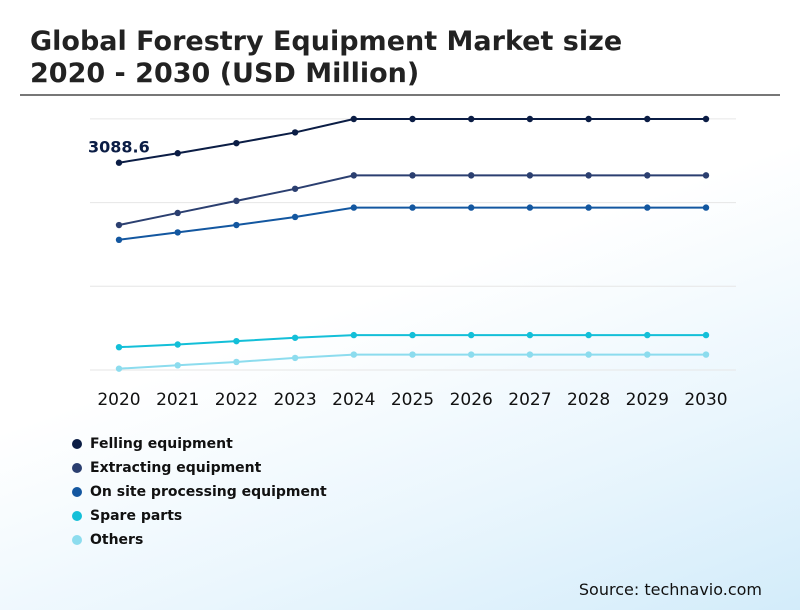  What do you see at coordinates (670, 589) in the screenshot?
I see `source-credit: Source: technavio.com` at bounding box center [670, 589].